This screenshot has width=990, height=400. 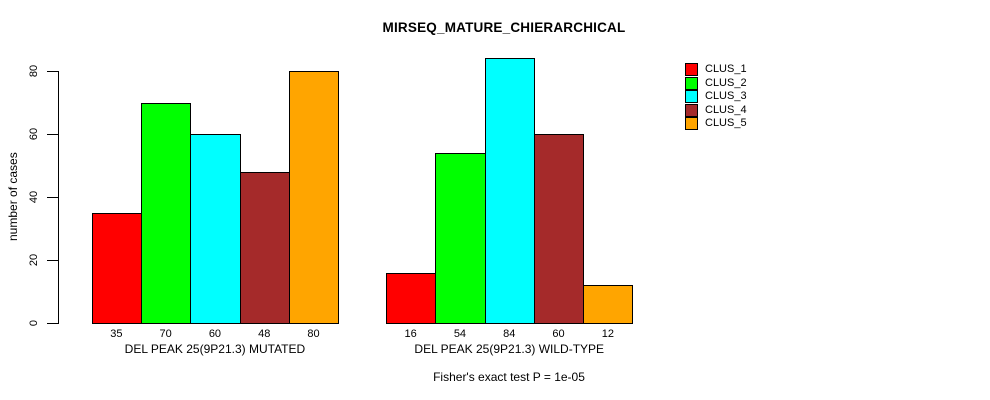 What do you see at coordinates (33, 323) in the screenshot?
I see `y-tick-label: 0` at bounding box center [33, 323].